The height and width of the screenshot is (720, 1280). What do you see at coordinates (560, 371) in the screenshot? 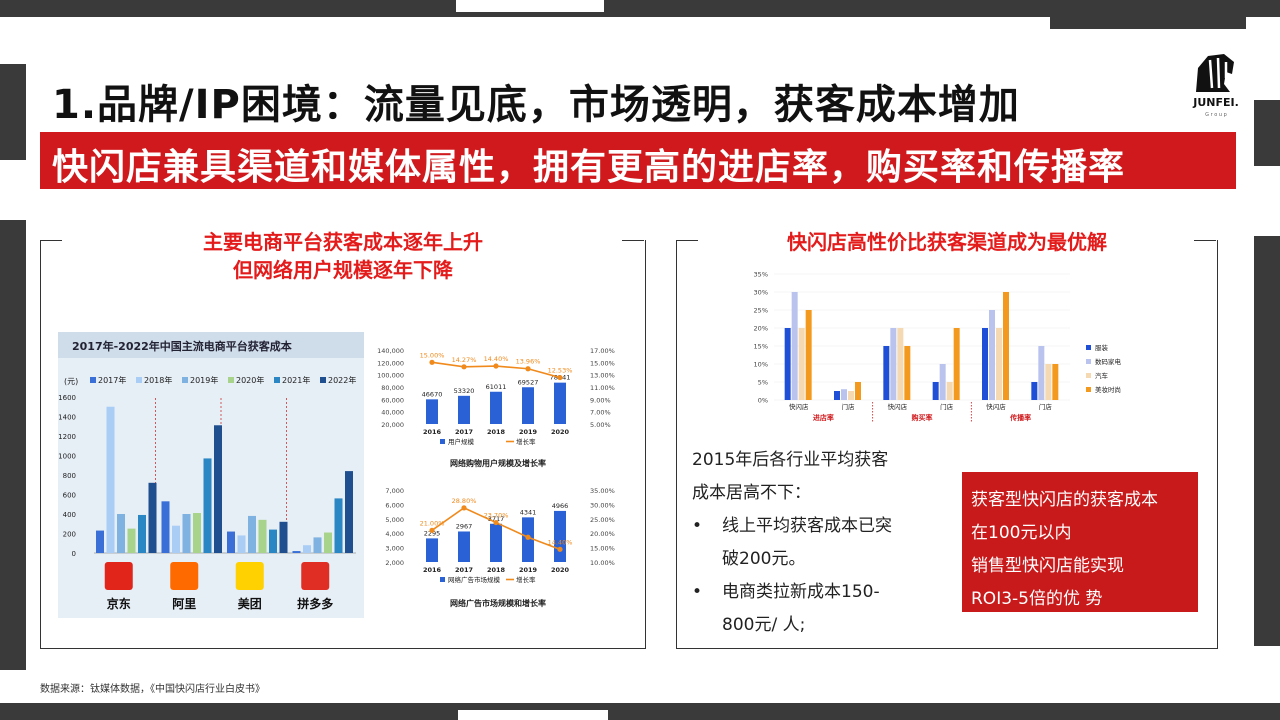
I see `growth-label: 12.53%` at bounding box center [560, 371].